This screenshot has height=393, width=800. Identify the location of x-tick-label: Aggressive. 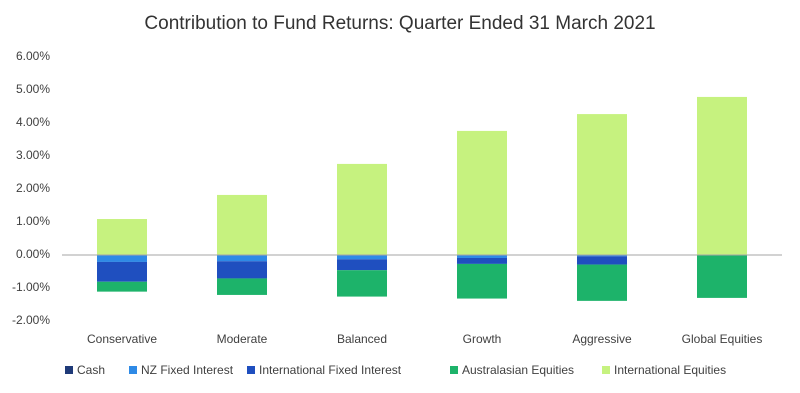
(602, 339).